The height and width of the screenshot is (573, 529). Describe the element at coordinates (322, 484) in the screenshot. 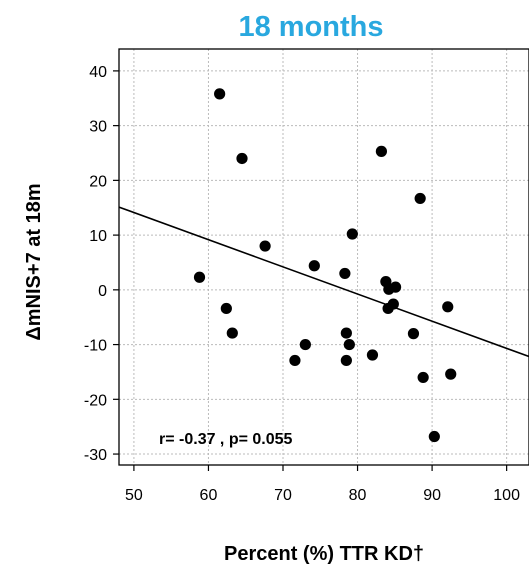

I see `x-axis-ticks: 50 60 70 80 90 100` at that location.